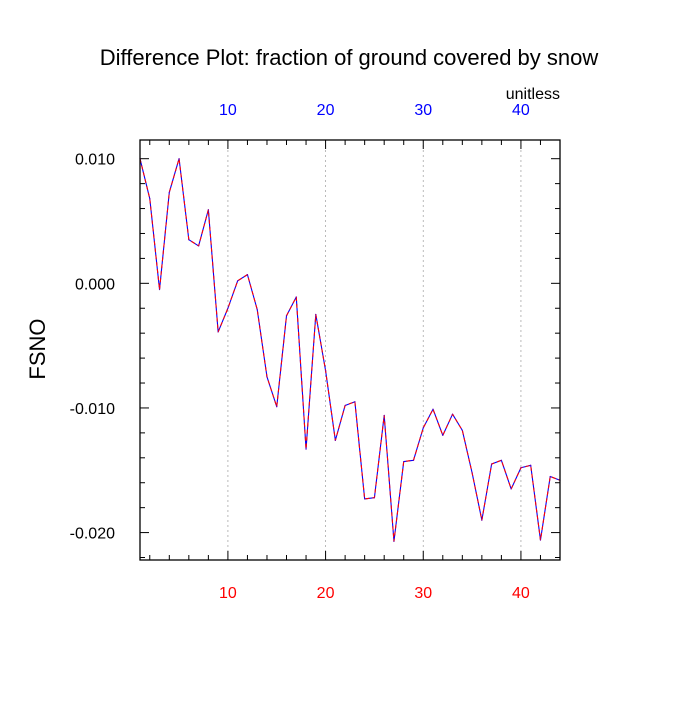 This screenshot has width=700, height=705. Describe the element at coordinates (95, 160) in the screenshot. I see `y-tick-label: 0.010` at that location.